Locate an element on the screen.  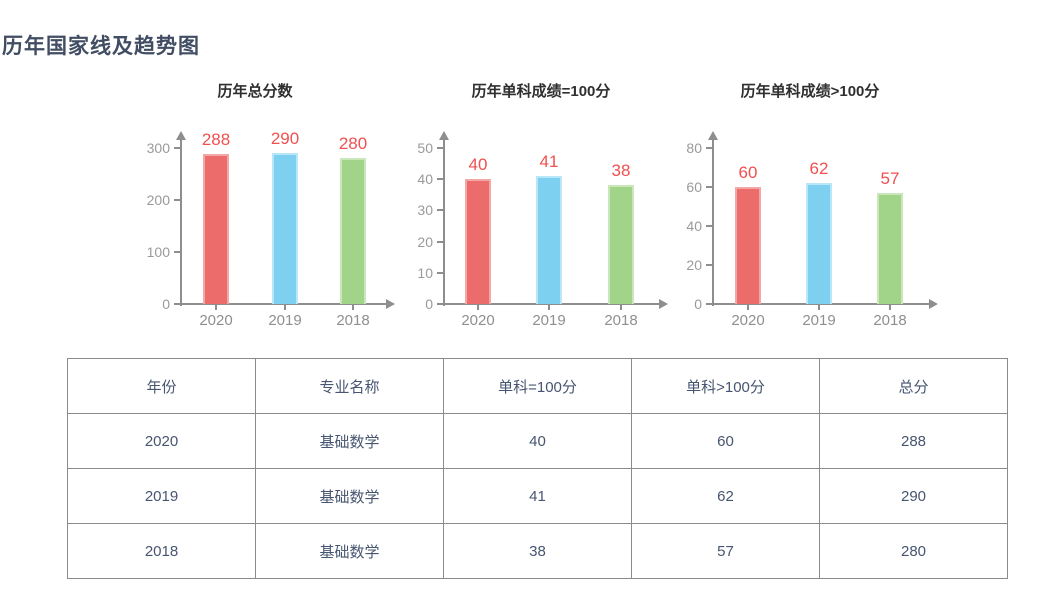
y-tick-label: 50 is located at coordinates (425, 148).